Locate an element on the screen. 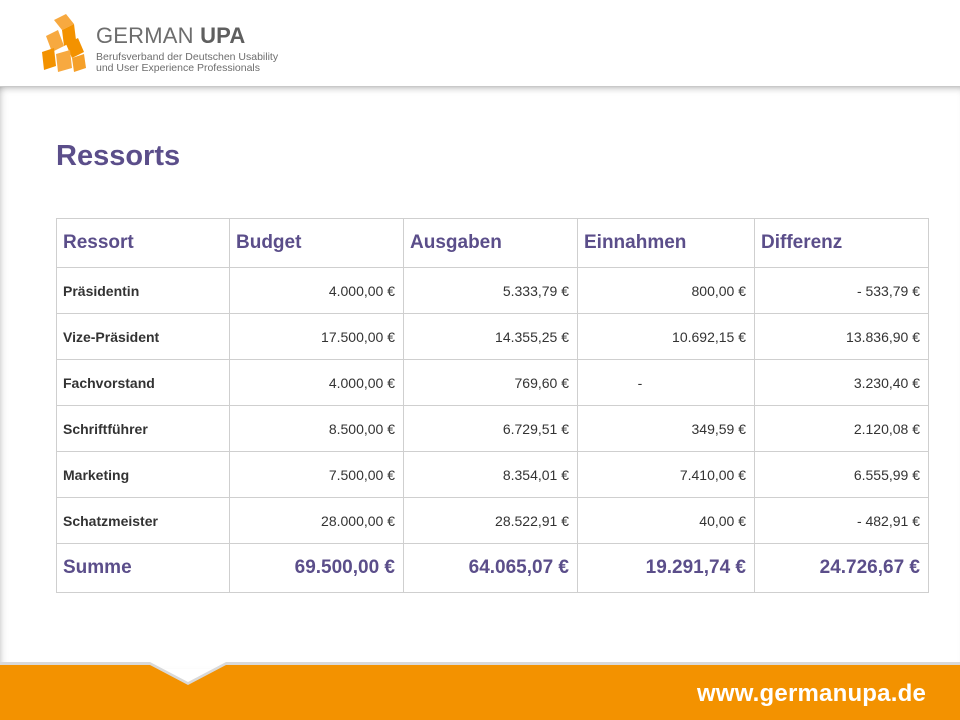 This screenshot has height=720, width=960. sum-ausgaben: 64.065,07 € is located at coordinates (490, 568).